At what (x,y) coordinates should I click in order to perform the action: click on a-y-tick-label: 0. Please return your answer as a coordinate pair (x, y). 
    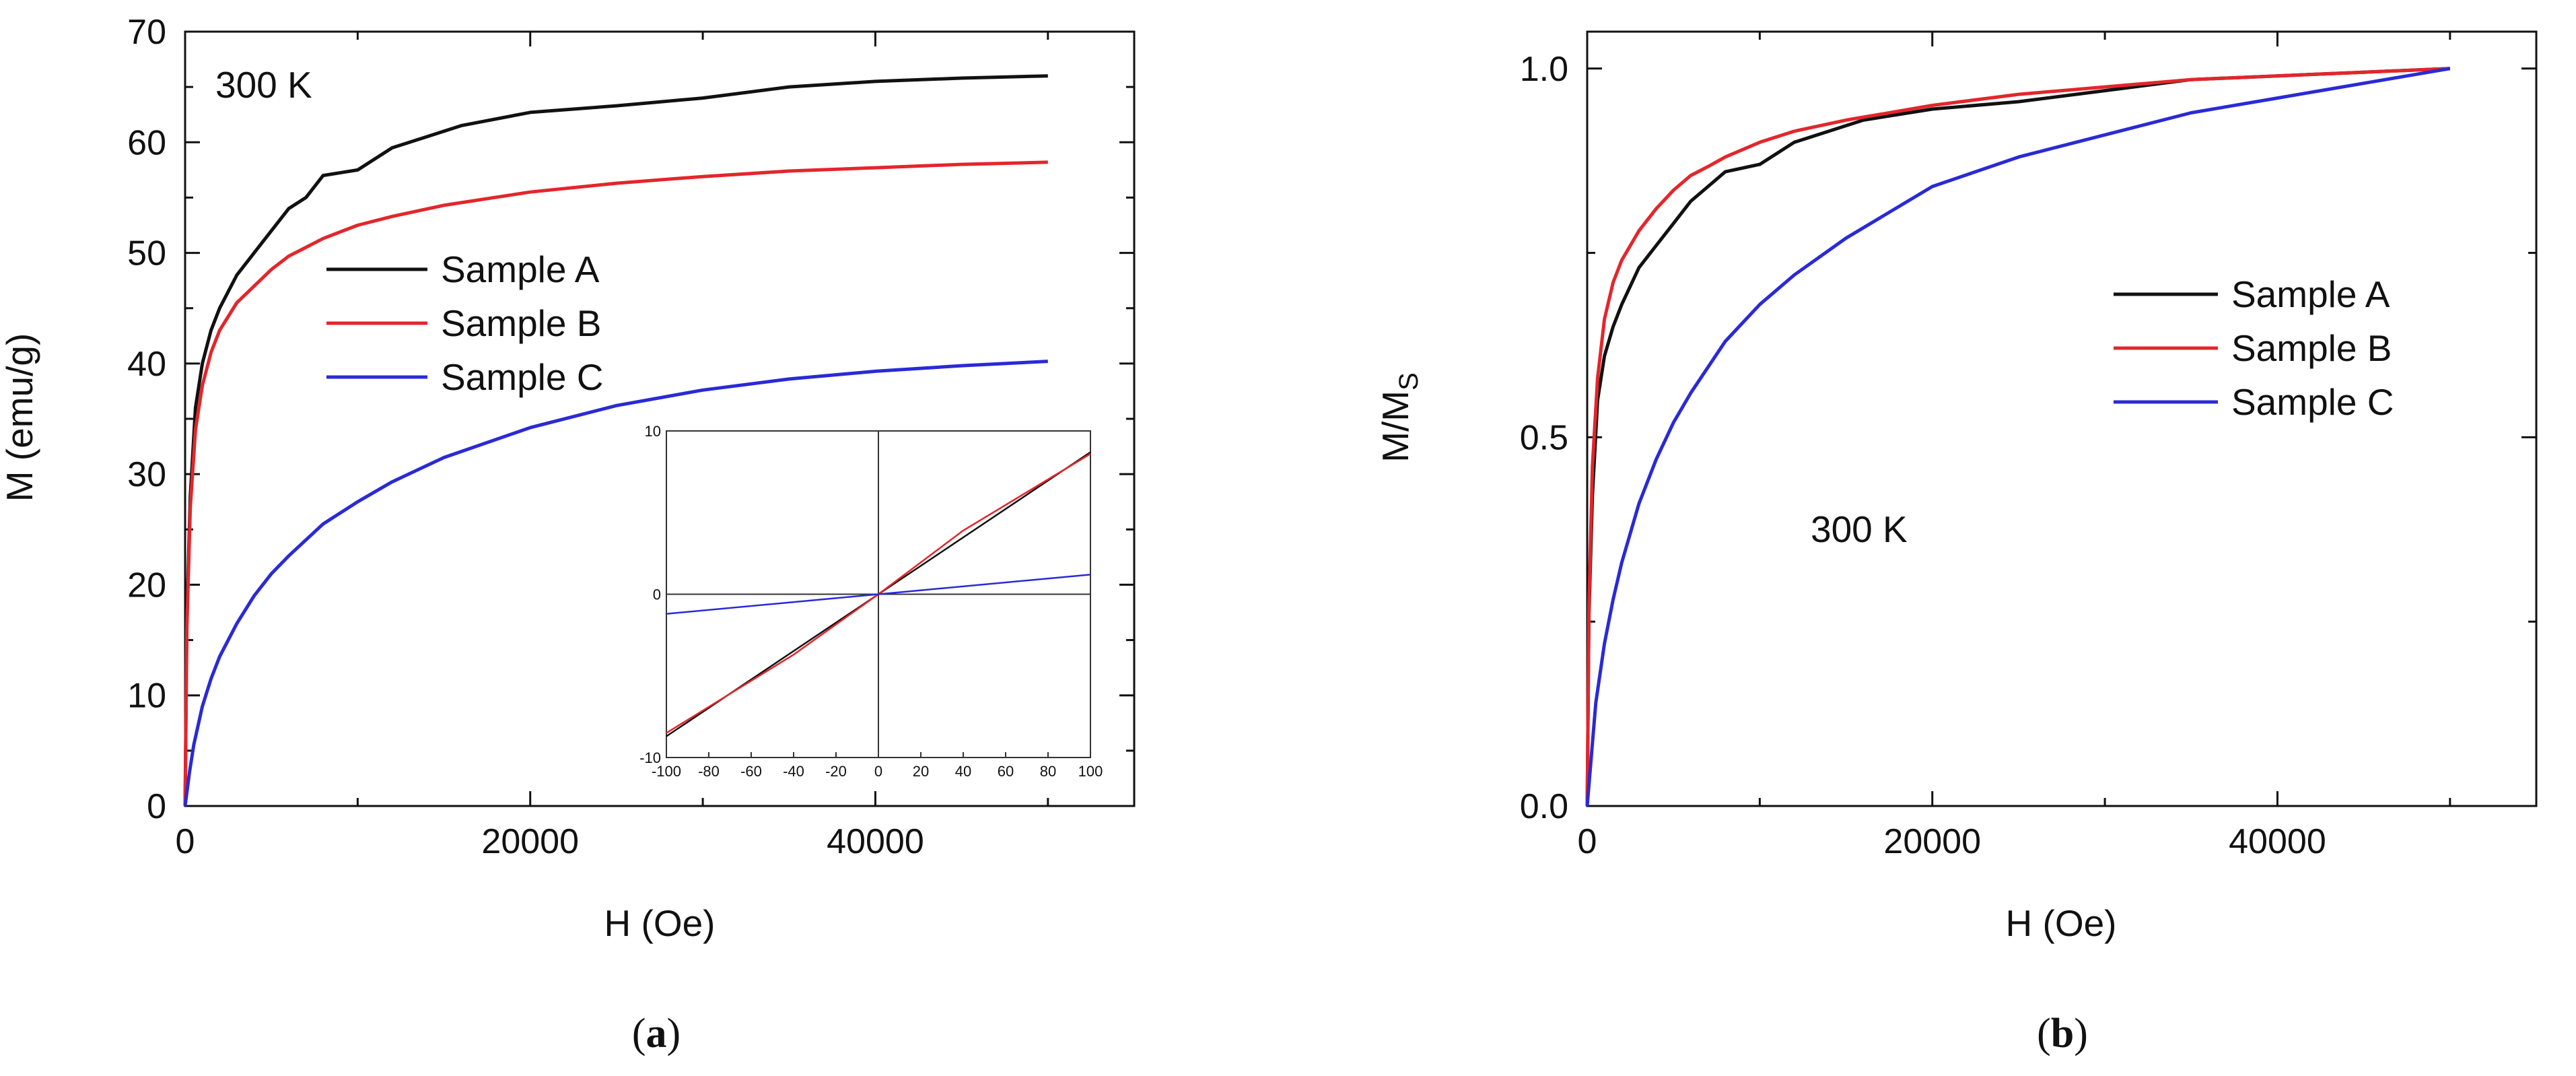
    Looking at the image, I should click on (156, 807).